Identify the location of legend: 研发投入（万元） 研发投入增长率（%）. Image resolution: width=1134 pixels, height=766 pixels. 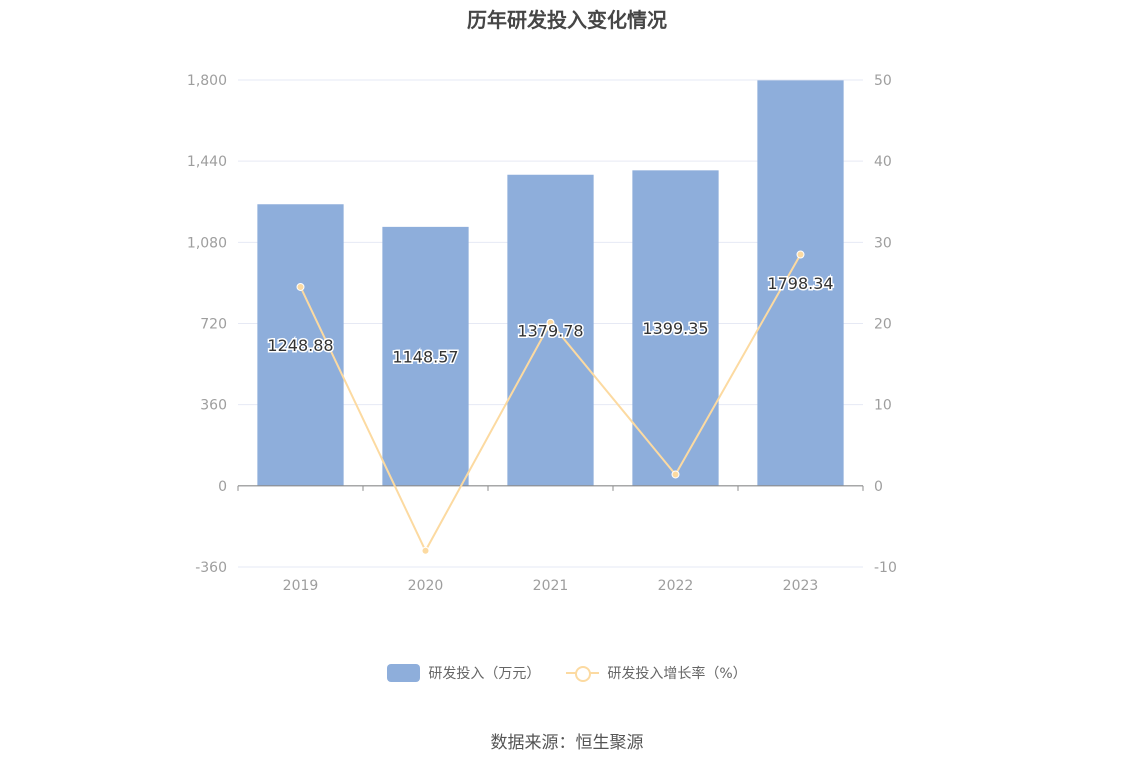
(567, 673).